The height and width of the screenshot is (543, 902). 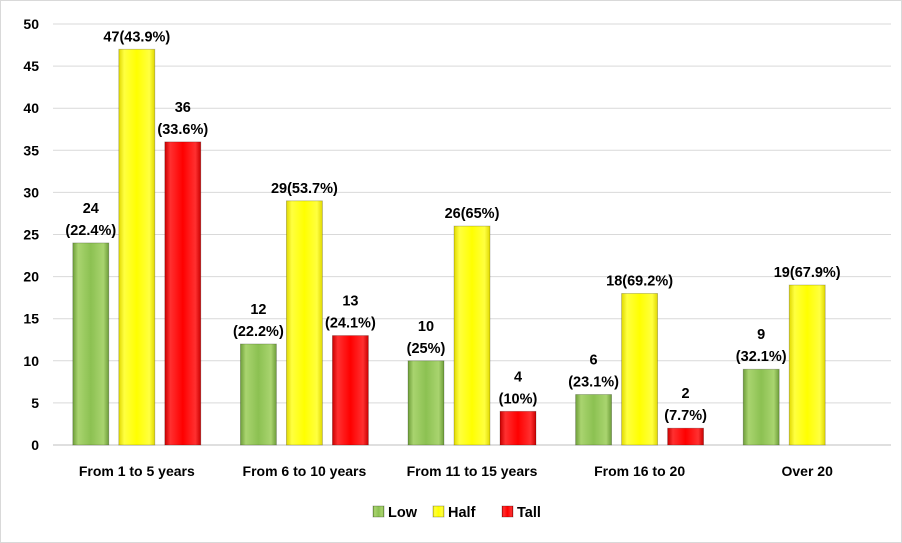 I want to click on data-label: 19(67.9%), so click(x=807, y=273).